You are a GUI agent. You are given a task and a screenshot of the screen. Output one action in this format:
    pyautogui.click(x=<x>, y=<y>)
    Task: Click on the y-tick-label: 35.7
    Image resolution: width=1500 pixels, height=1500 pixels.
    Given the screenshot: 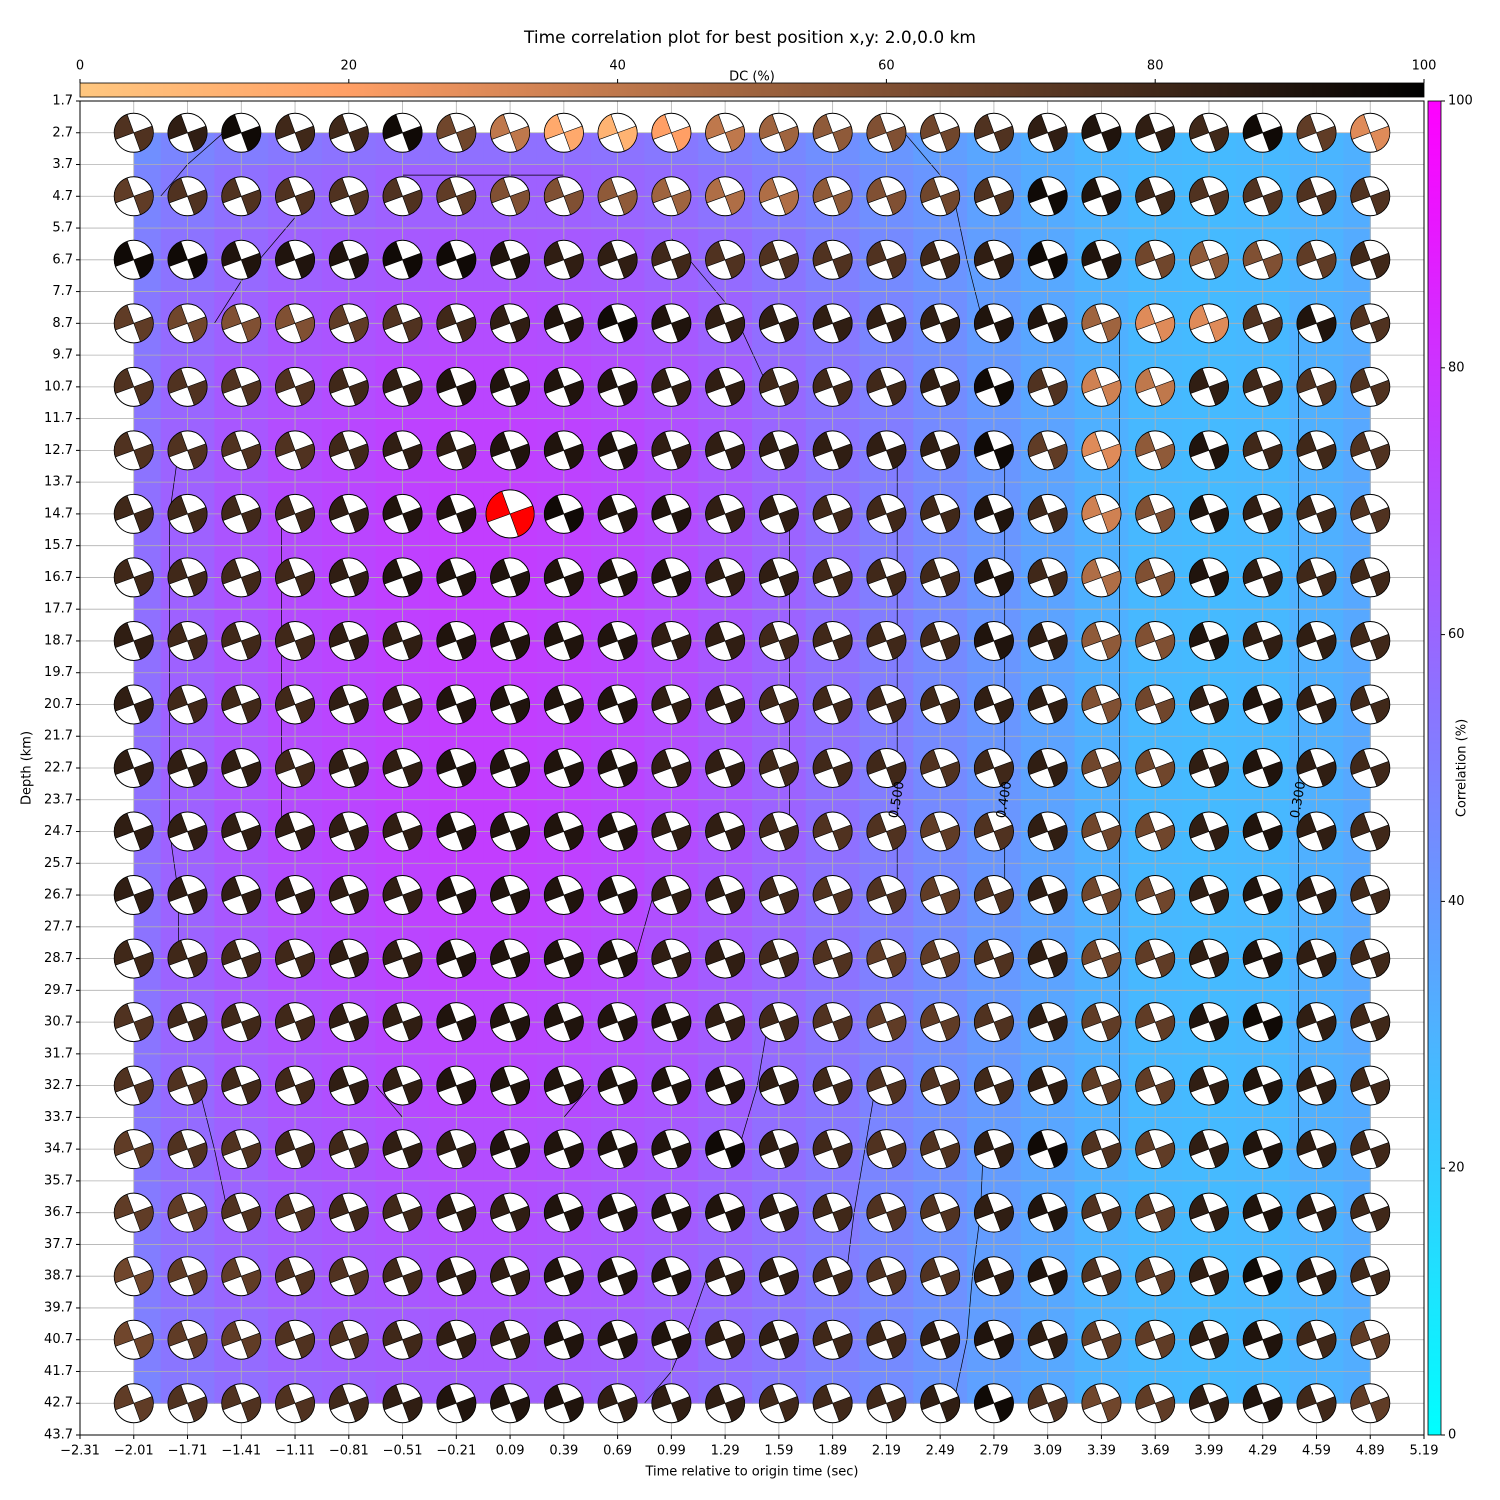 What is the action you would take?
    pyautogui.click(x=58, y=1180)
    